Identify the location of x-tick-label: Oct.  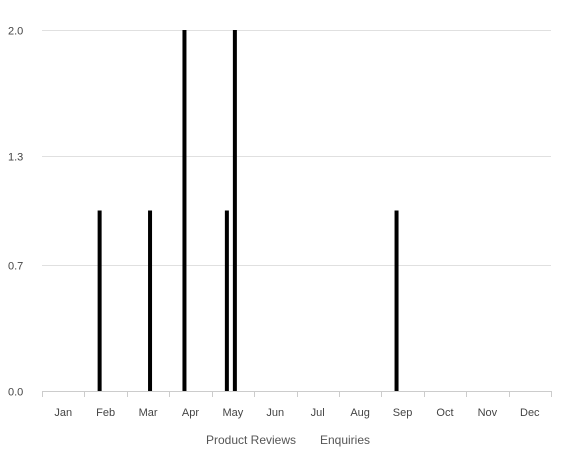
(444, 413).